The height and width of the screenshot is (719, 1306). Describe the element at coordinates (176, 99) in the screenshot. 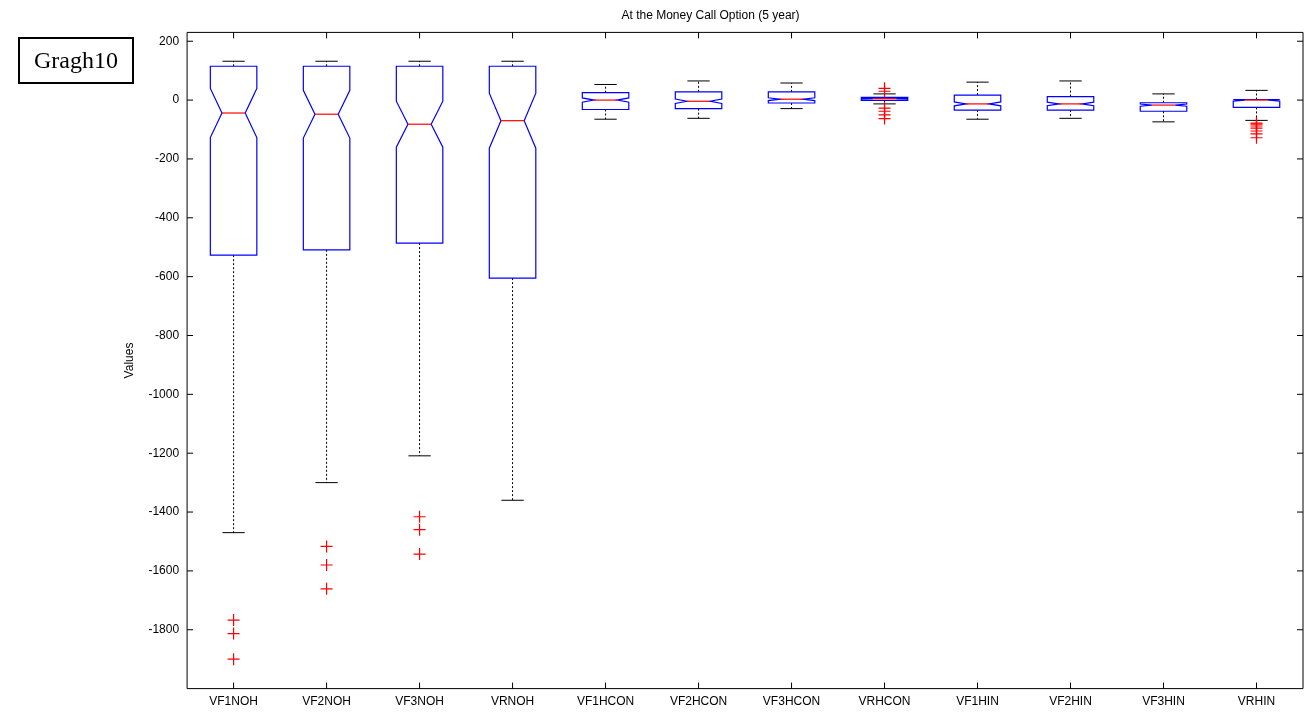

I see `y-tick-label: 0` at that location.